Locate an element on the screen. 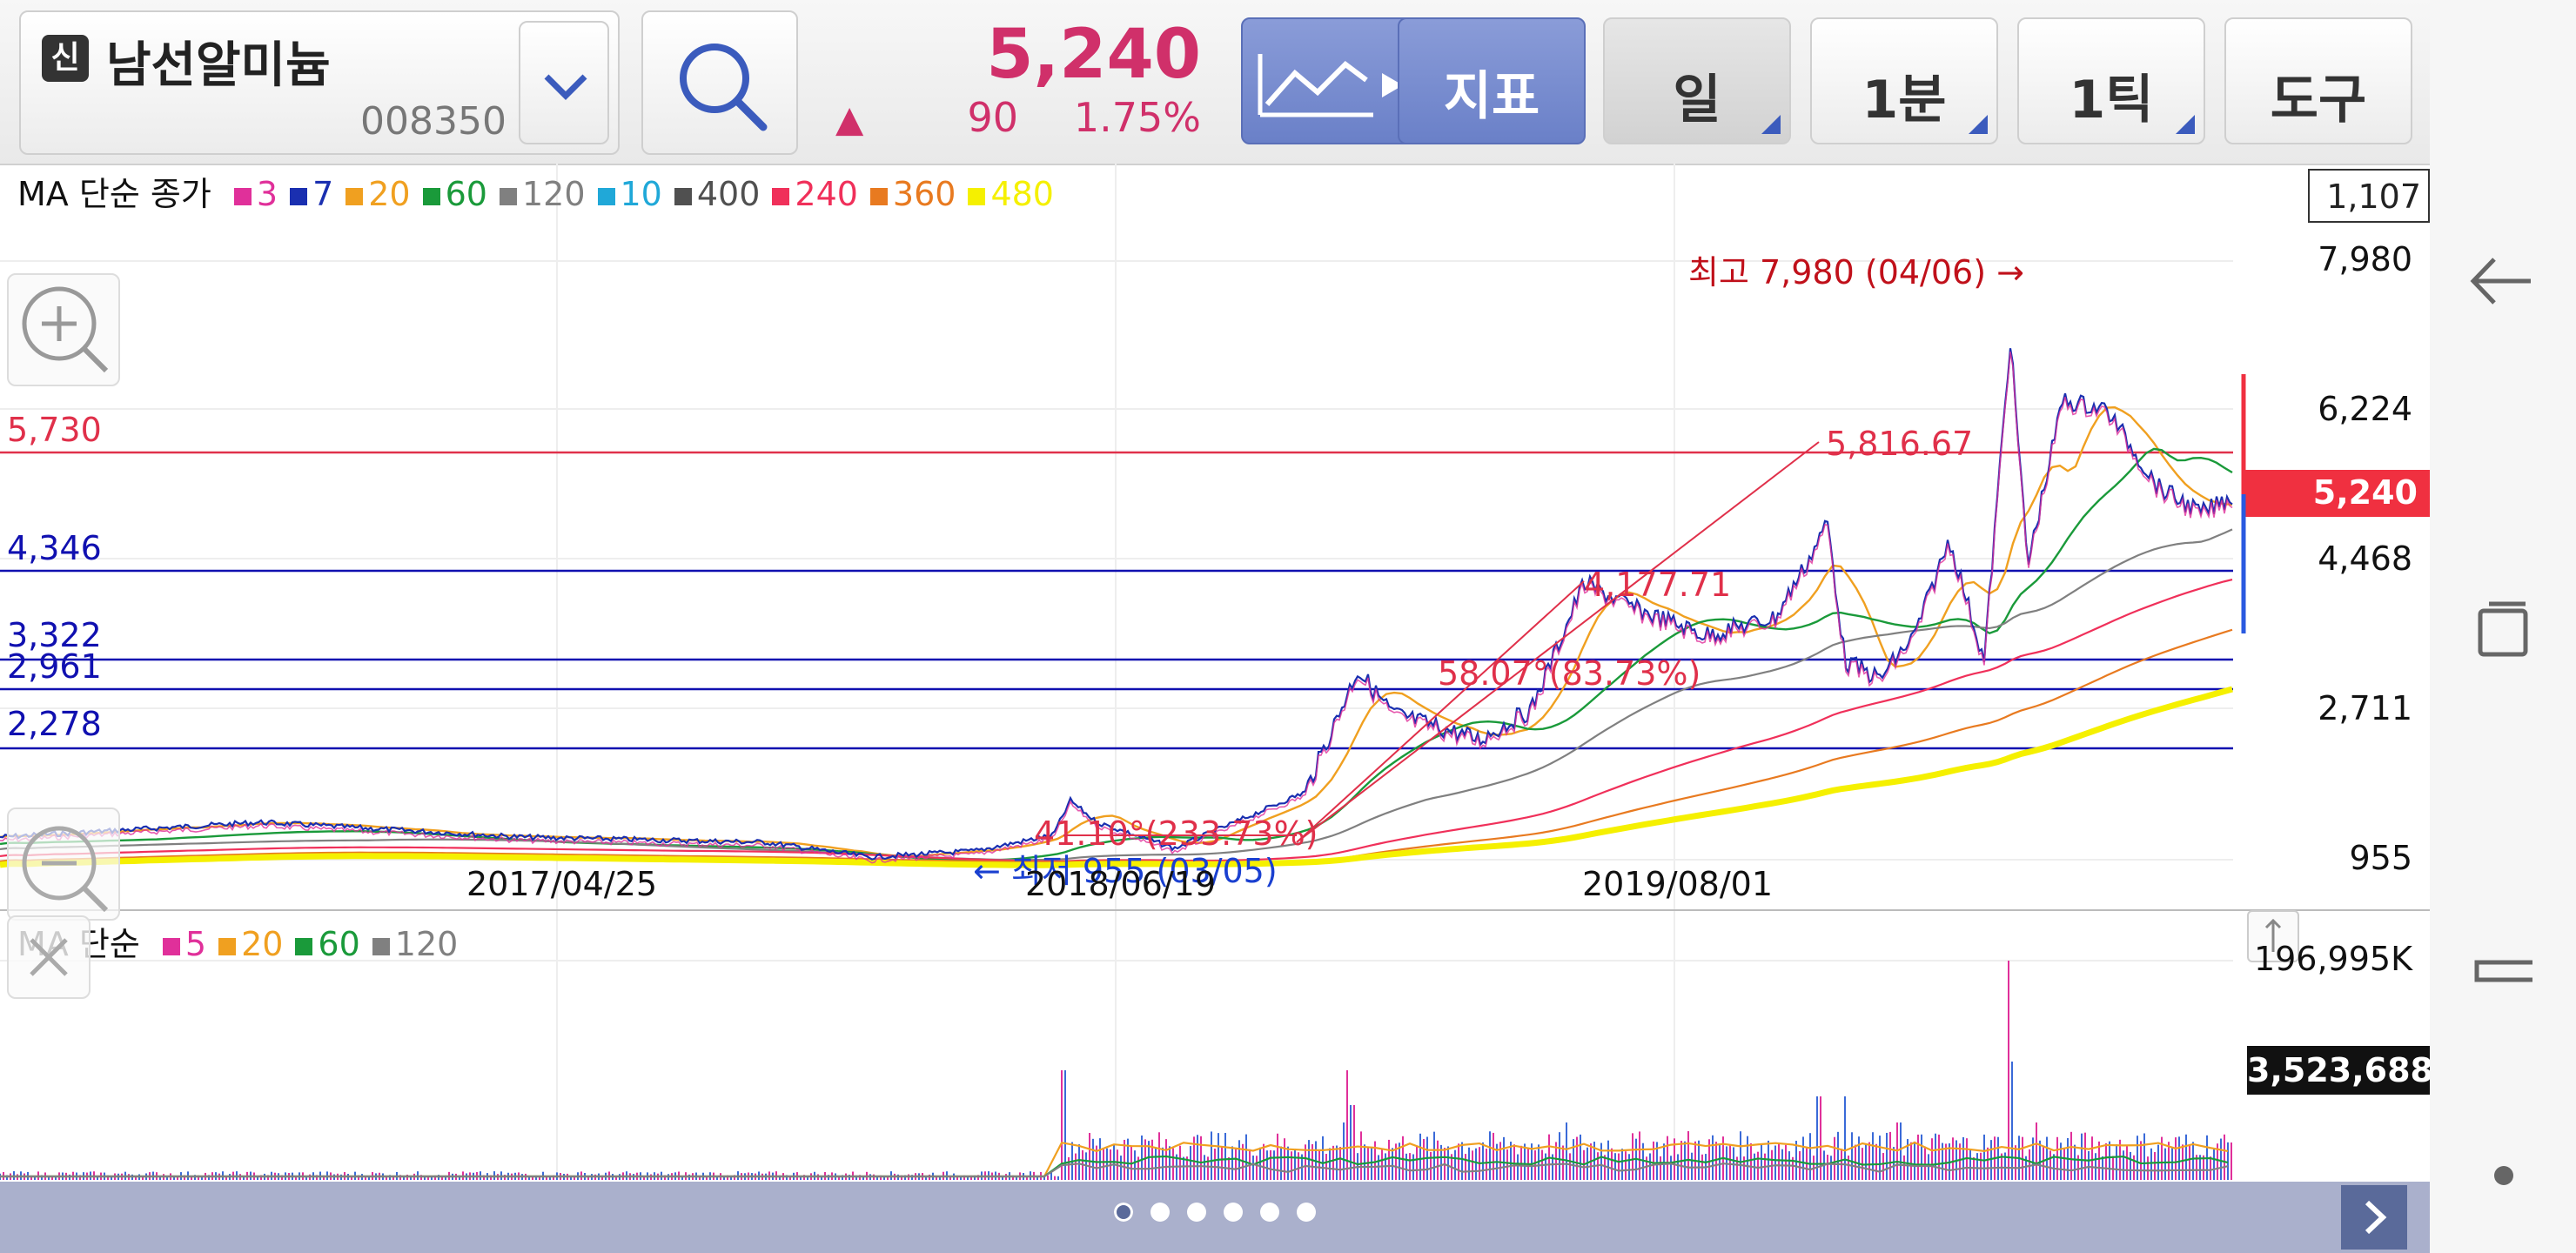 This screenshot has height=1253, width=2576. y-tick: 2,711 is located at coordinates (2365, 708).